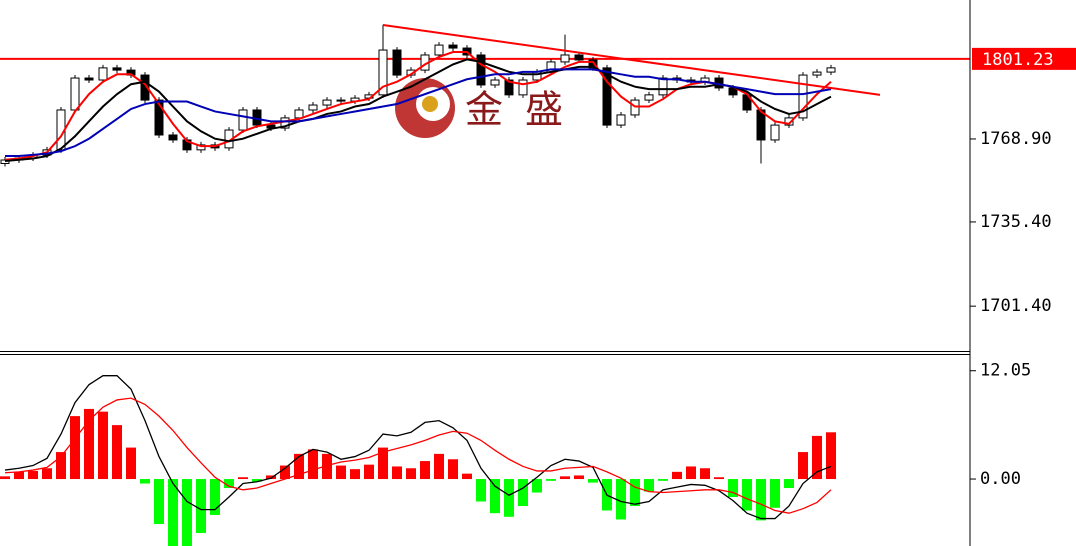  I want to click on y-tick-label: 1768.90, so click(1016, 139).